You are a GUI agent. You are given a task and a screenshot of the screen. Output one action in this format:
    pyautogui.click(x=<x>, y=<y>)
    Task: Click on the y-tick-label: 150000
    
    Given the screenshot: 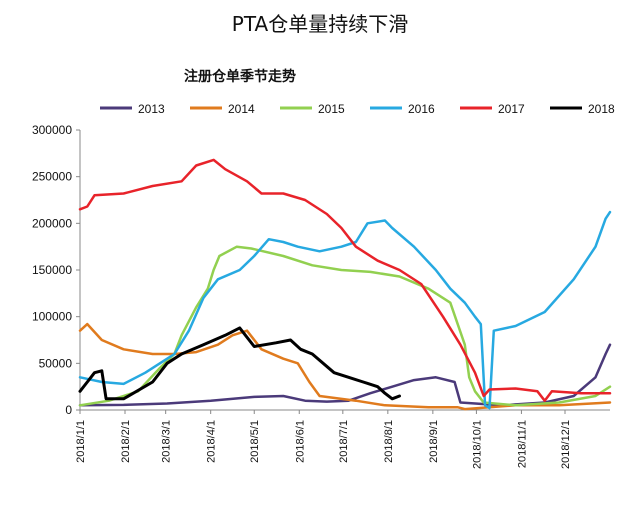 What is the action you would take?
    pyautogui.click(x=52, y=270)
    